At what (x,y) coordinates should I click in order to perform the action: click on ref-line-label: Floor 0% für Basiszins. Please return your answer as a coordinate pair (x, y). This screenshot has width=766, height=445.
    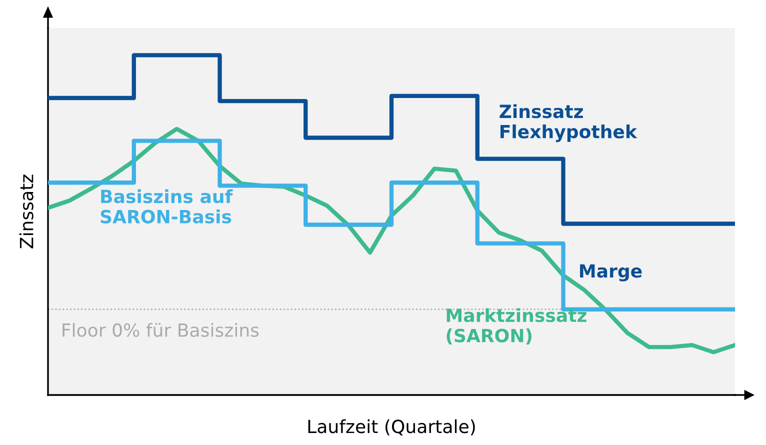
    Looking at the image, I should click on (160, 329).